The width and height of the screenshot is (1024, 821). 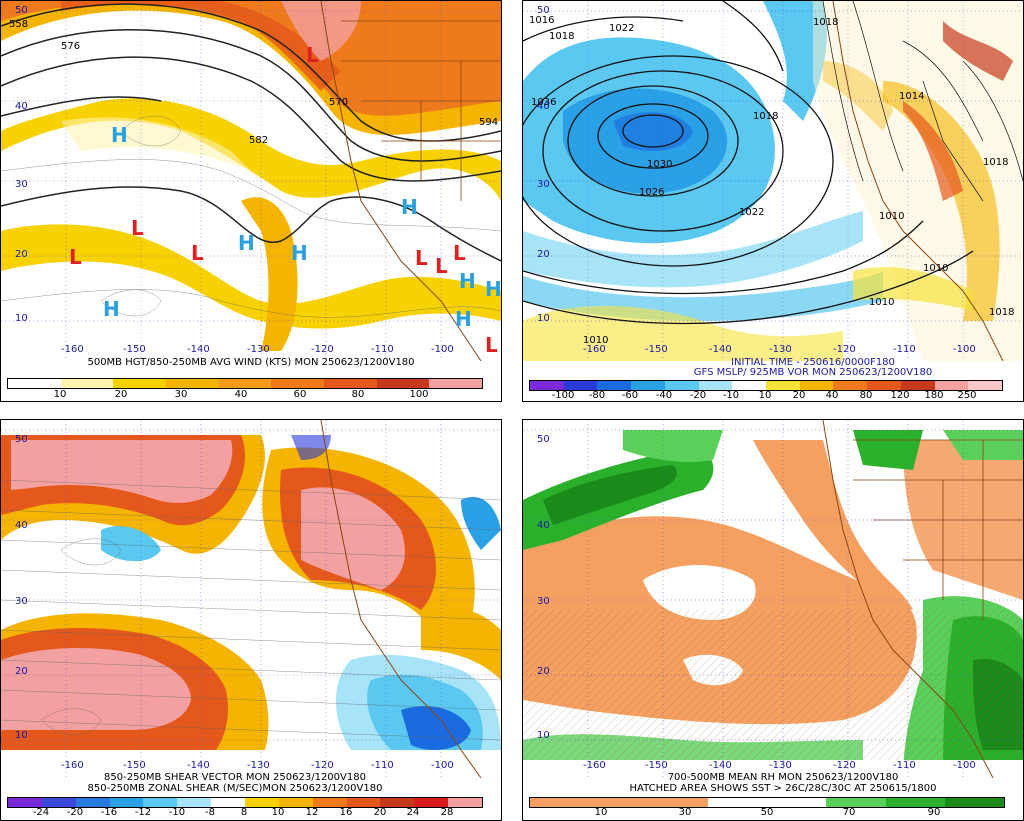 I want to click on colorbar-tick: 12, so click(x=312, y=812).